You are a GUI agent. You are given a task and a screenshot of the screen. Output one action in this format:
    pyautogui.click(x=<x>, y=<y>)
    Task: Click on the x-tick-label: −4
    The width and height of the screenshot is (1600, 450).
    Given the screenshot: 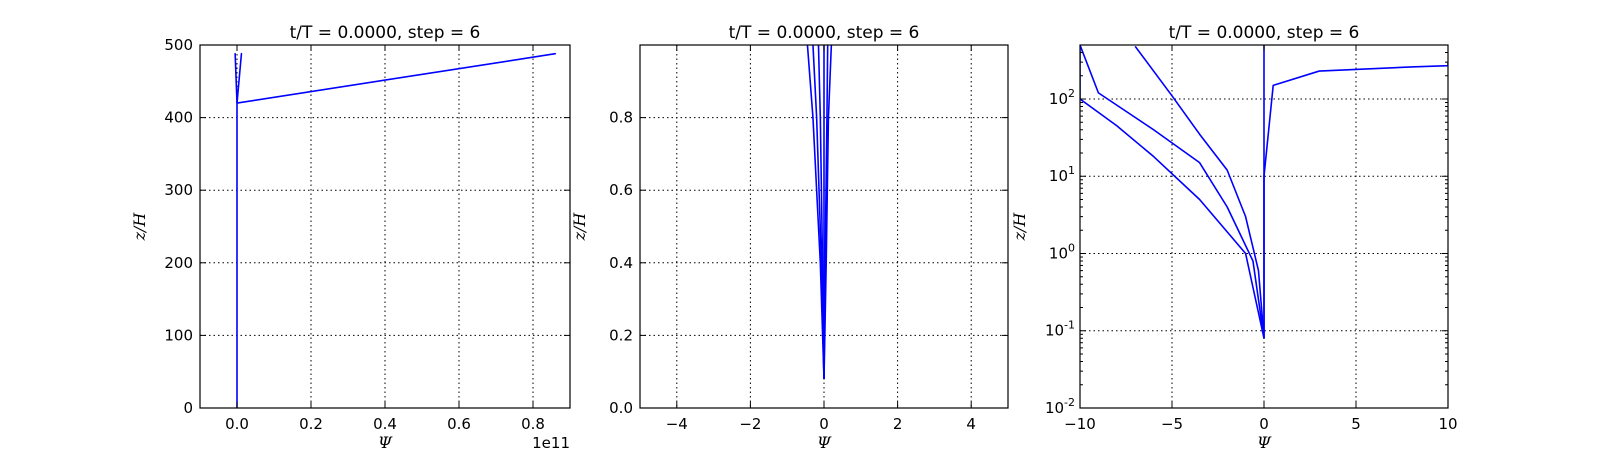 What is the action you would take?
    pyautogui.click(x=677, y=424)
    